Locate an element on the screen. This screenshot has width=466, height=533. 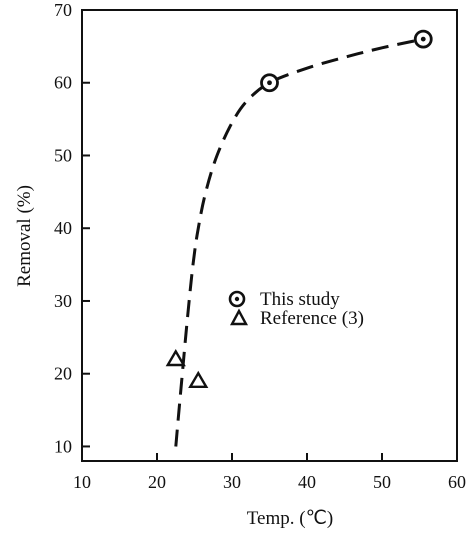
y-tick-label: 40 is located at coordinates (63, 228).